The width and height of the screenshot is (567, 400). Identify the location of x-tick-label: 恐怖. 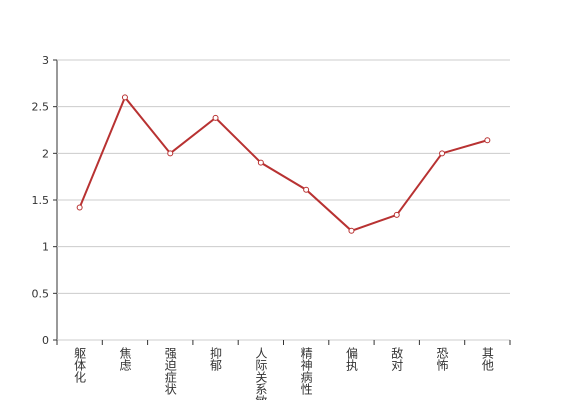
(442, 359).